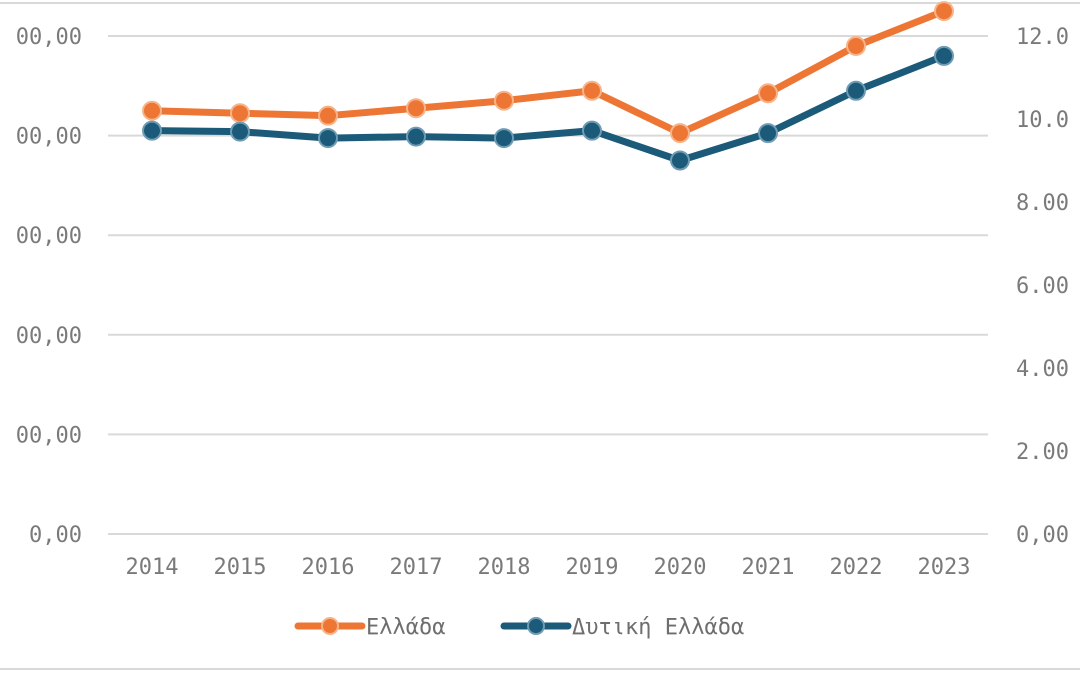  What do you see at coordinates (405, 627) in the screenshot?
I see `legend-label-greece: Ελλάδα` at bounding box center [405, 627].